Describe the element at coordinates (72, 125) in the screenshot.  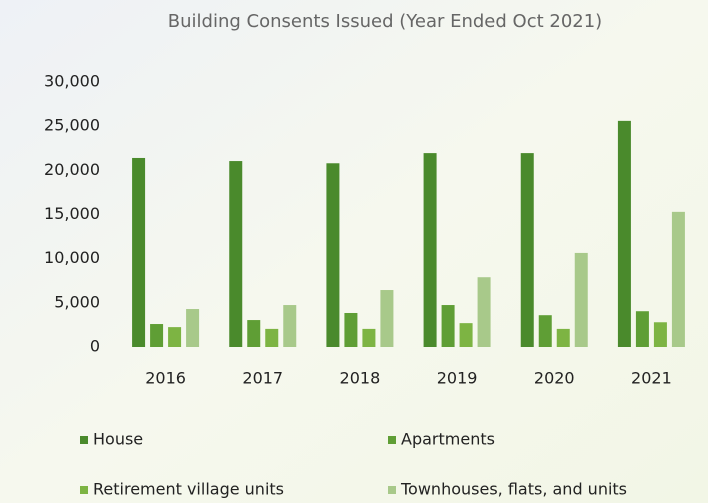
I see `y-tick-label: 25,000` at that location.